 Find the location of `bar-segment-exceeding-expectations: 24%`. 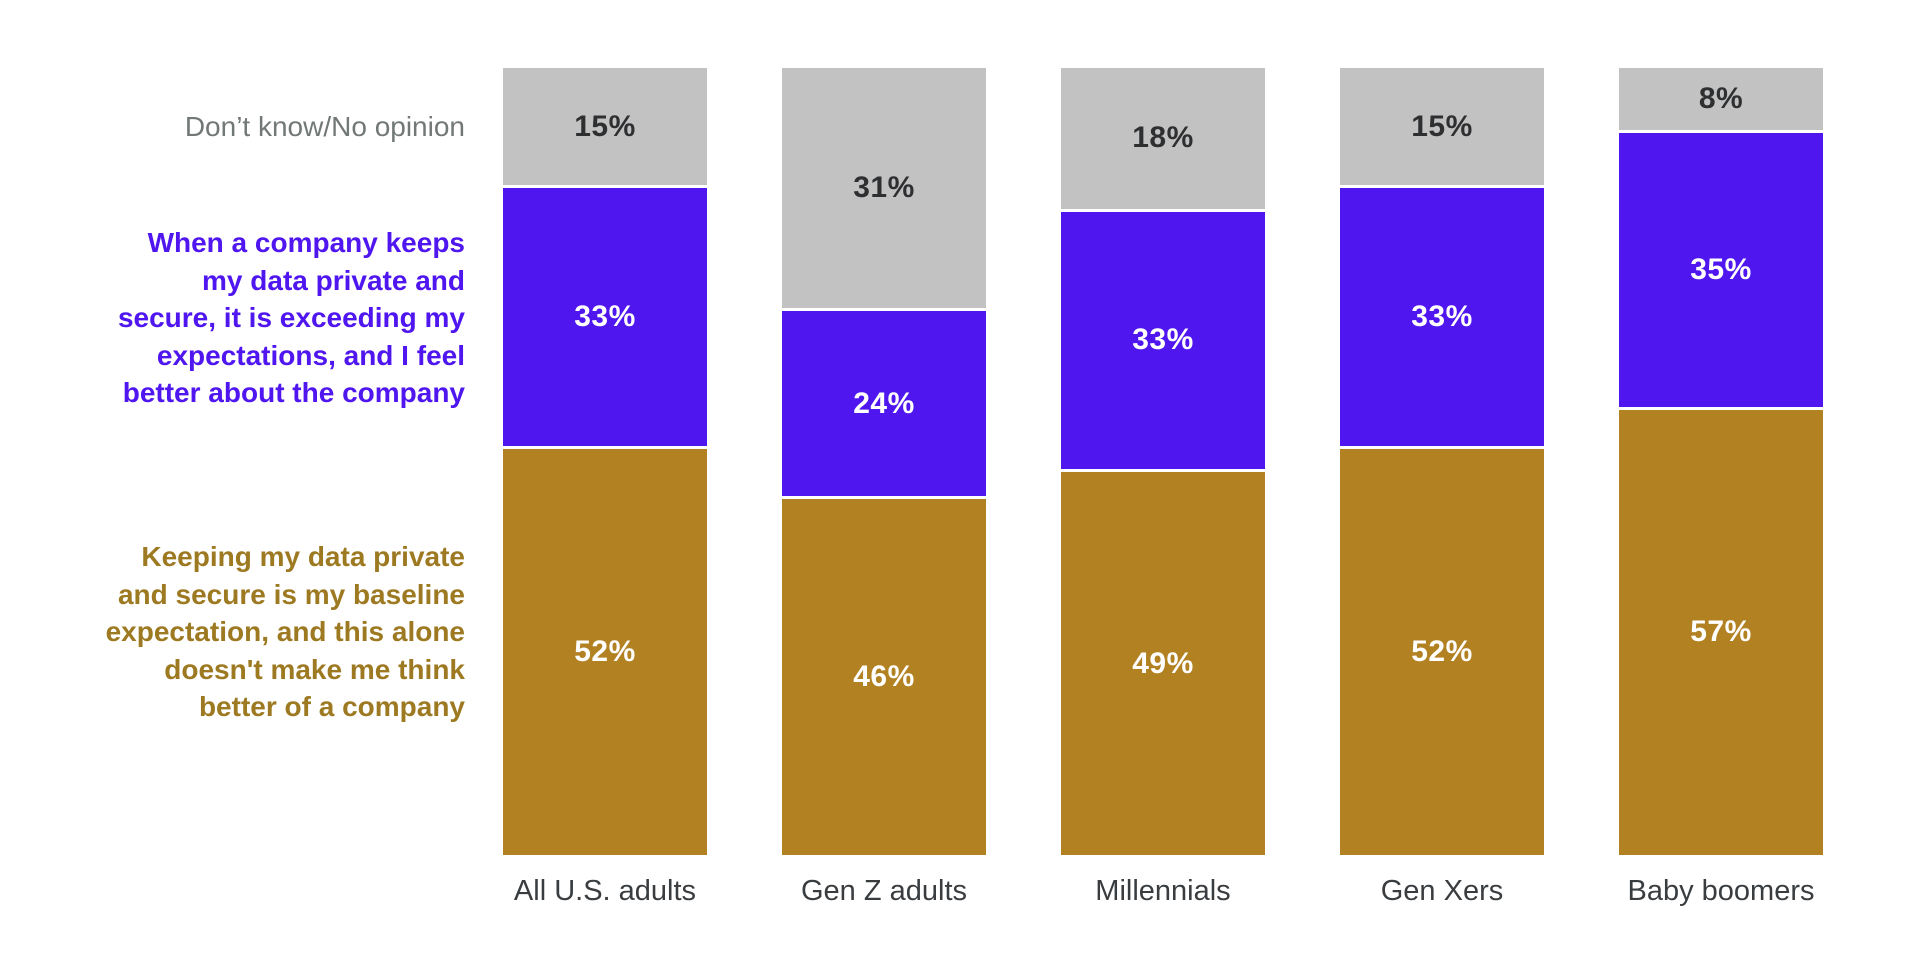

bar-segment-exceeding-expectations: 24% is located at coordinates (884, 402).